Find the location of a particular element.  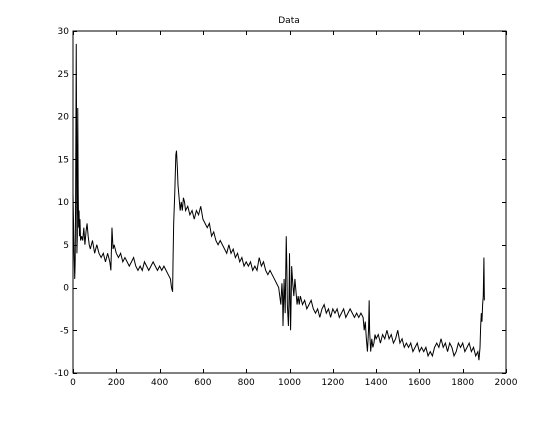

y-tick-label: 25 is located at coordinates (63, 75).